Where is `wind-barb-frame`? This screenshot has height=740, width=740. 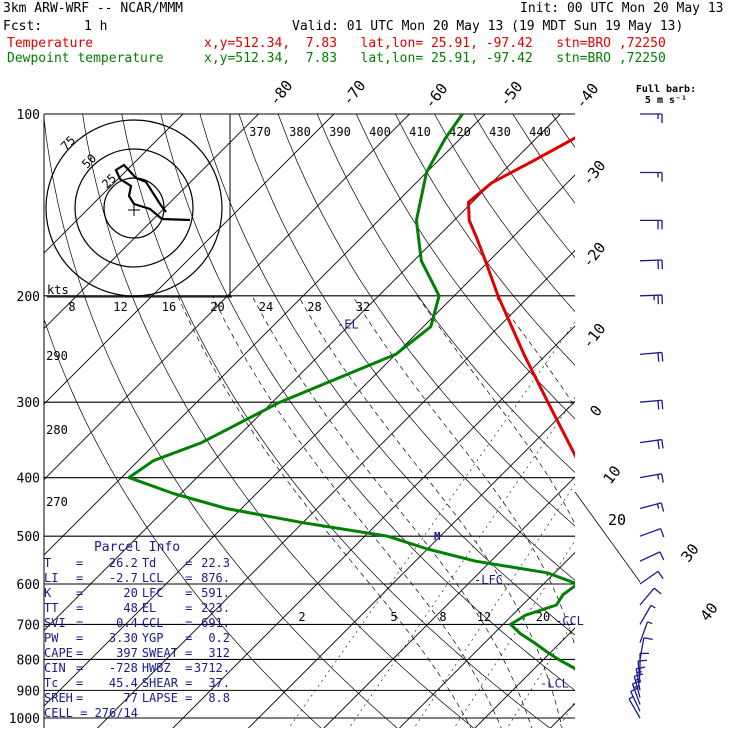
wind-barb-frame is located at coordinates (607, 537).